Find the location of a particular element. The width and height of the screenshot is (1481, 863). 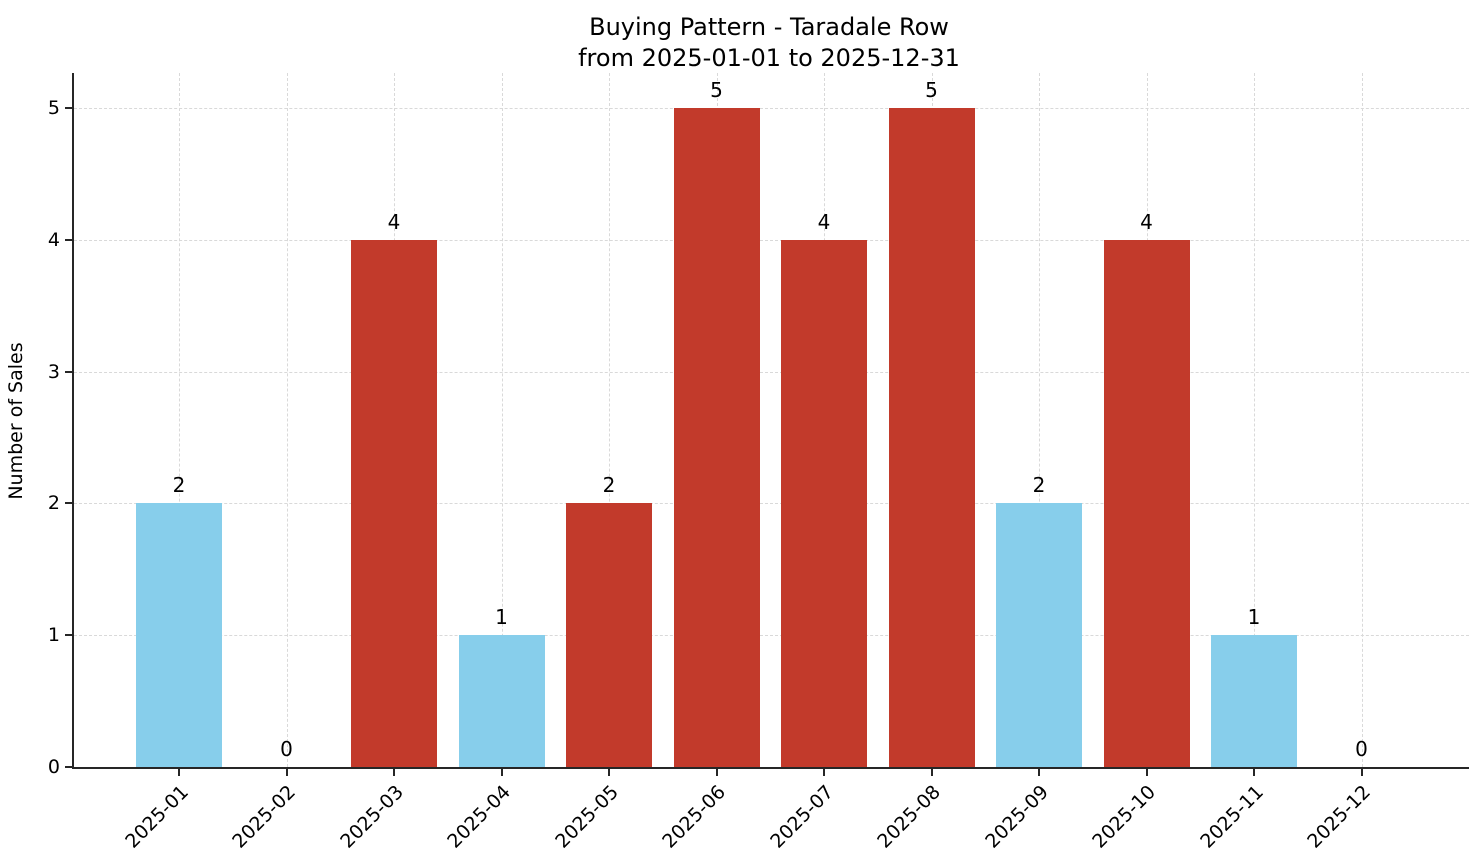

x-tick-label-2025-03: 2025-03 is located at coordinates (371, 817).